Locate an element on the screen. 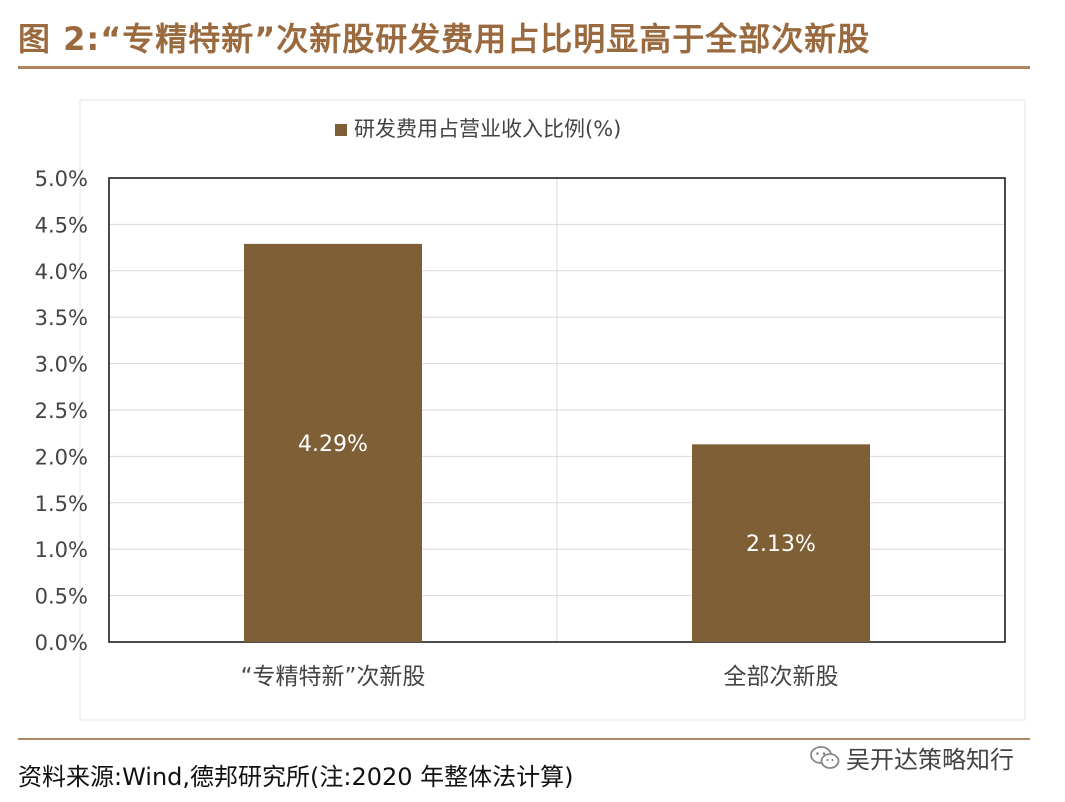  x-tick-label: “专精特新”次新股 is located at coordinates (333, 677).